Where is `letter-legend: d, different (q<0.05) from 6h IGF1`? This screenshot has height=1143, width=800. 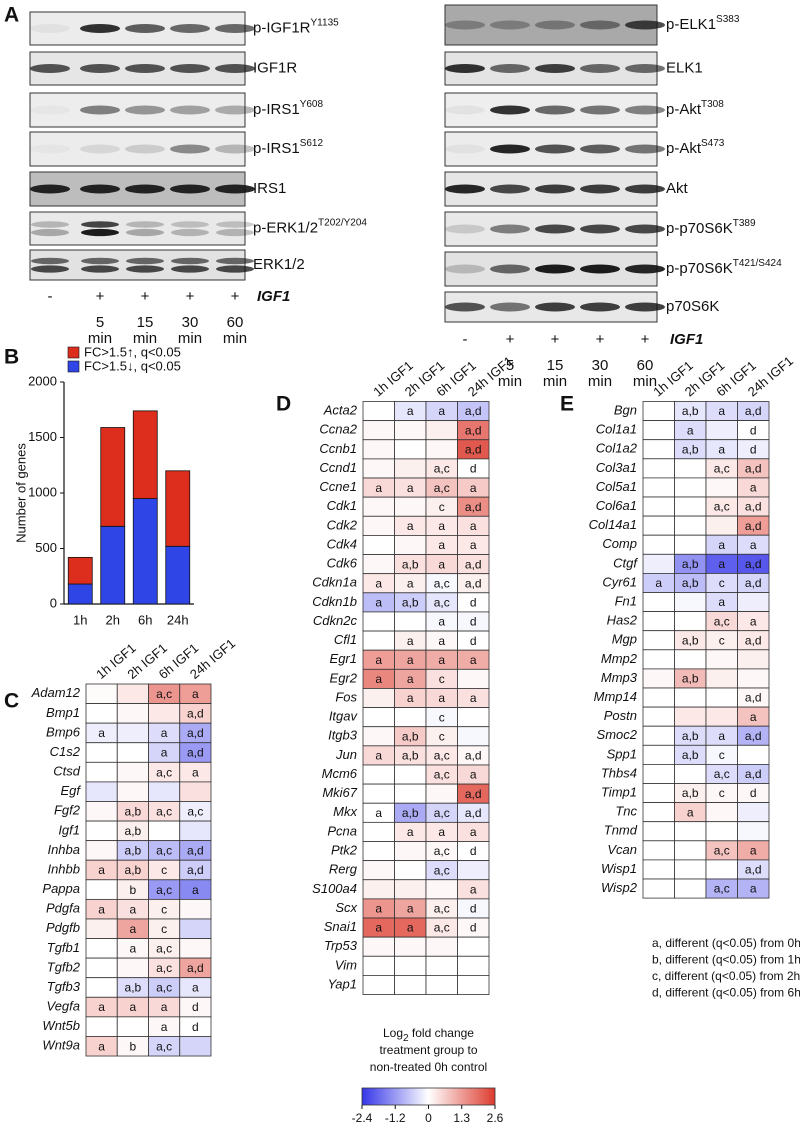 letter-legend: d, different (q<0.05) from 6h IGF1 is located at coordinates (726, 993).